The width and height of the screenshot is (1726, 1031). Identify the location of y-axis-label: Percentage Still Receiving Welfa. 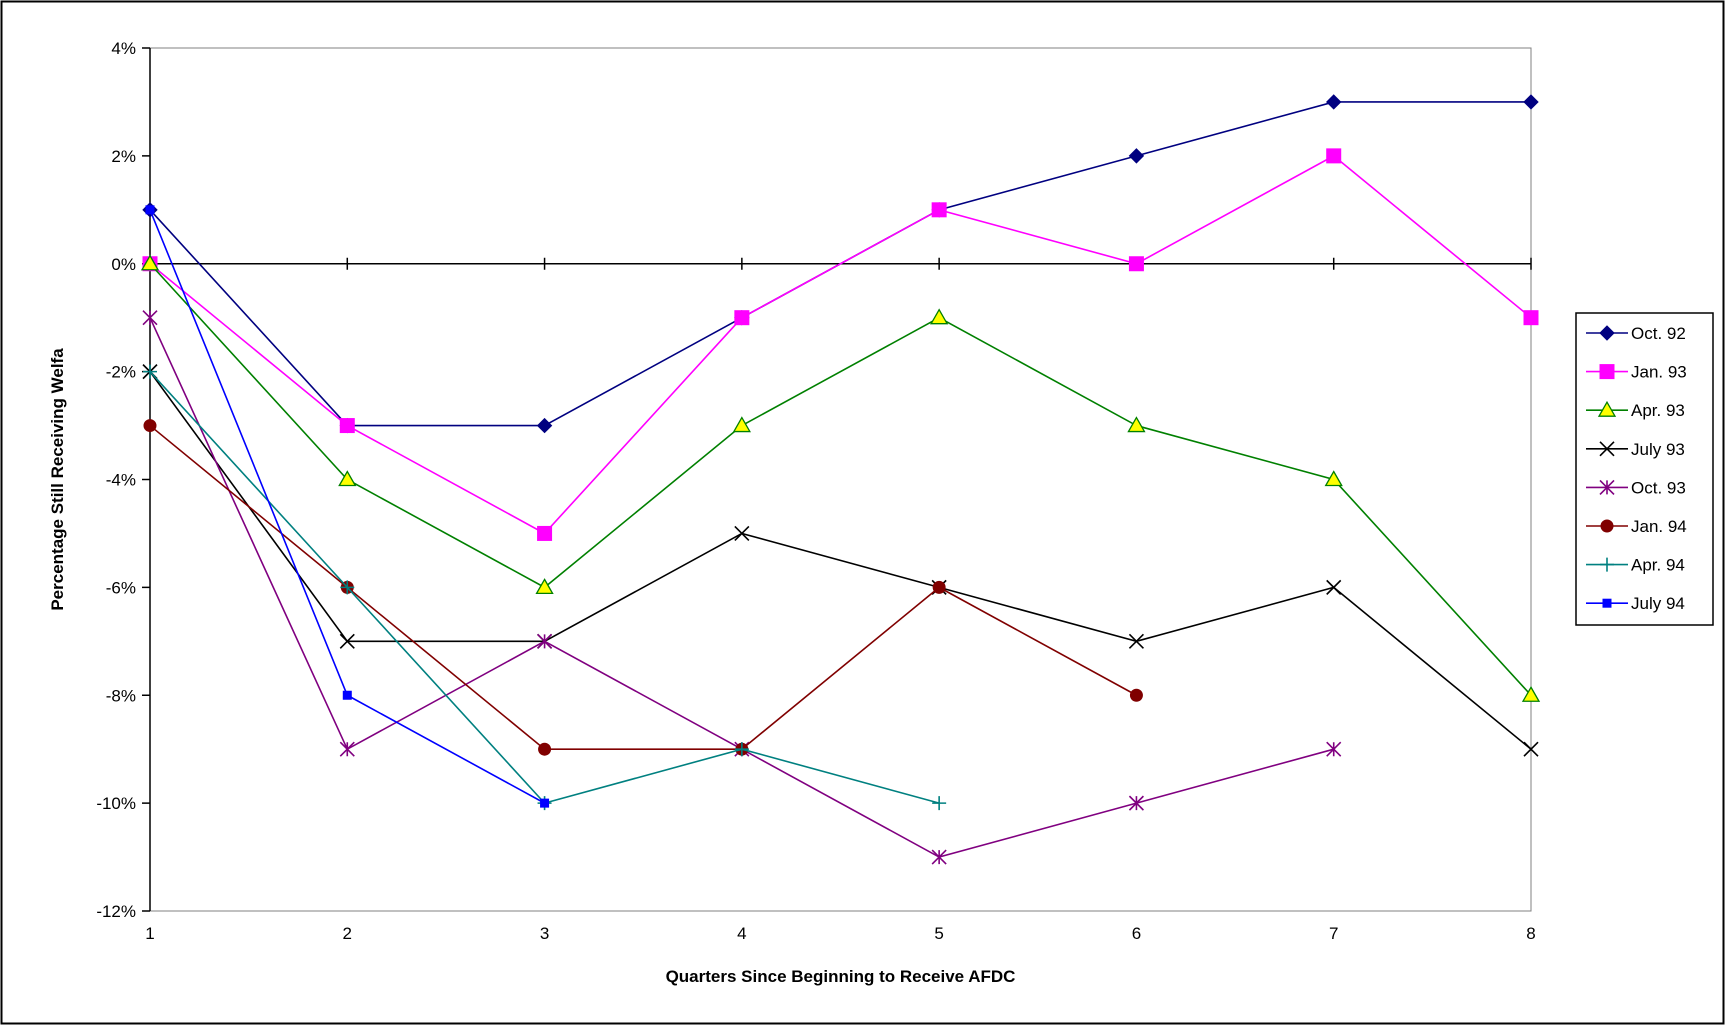
(57, 479).